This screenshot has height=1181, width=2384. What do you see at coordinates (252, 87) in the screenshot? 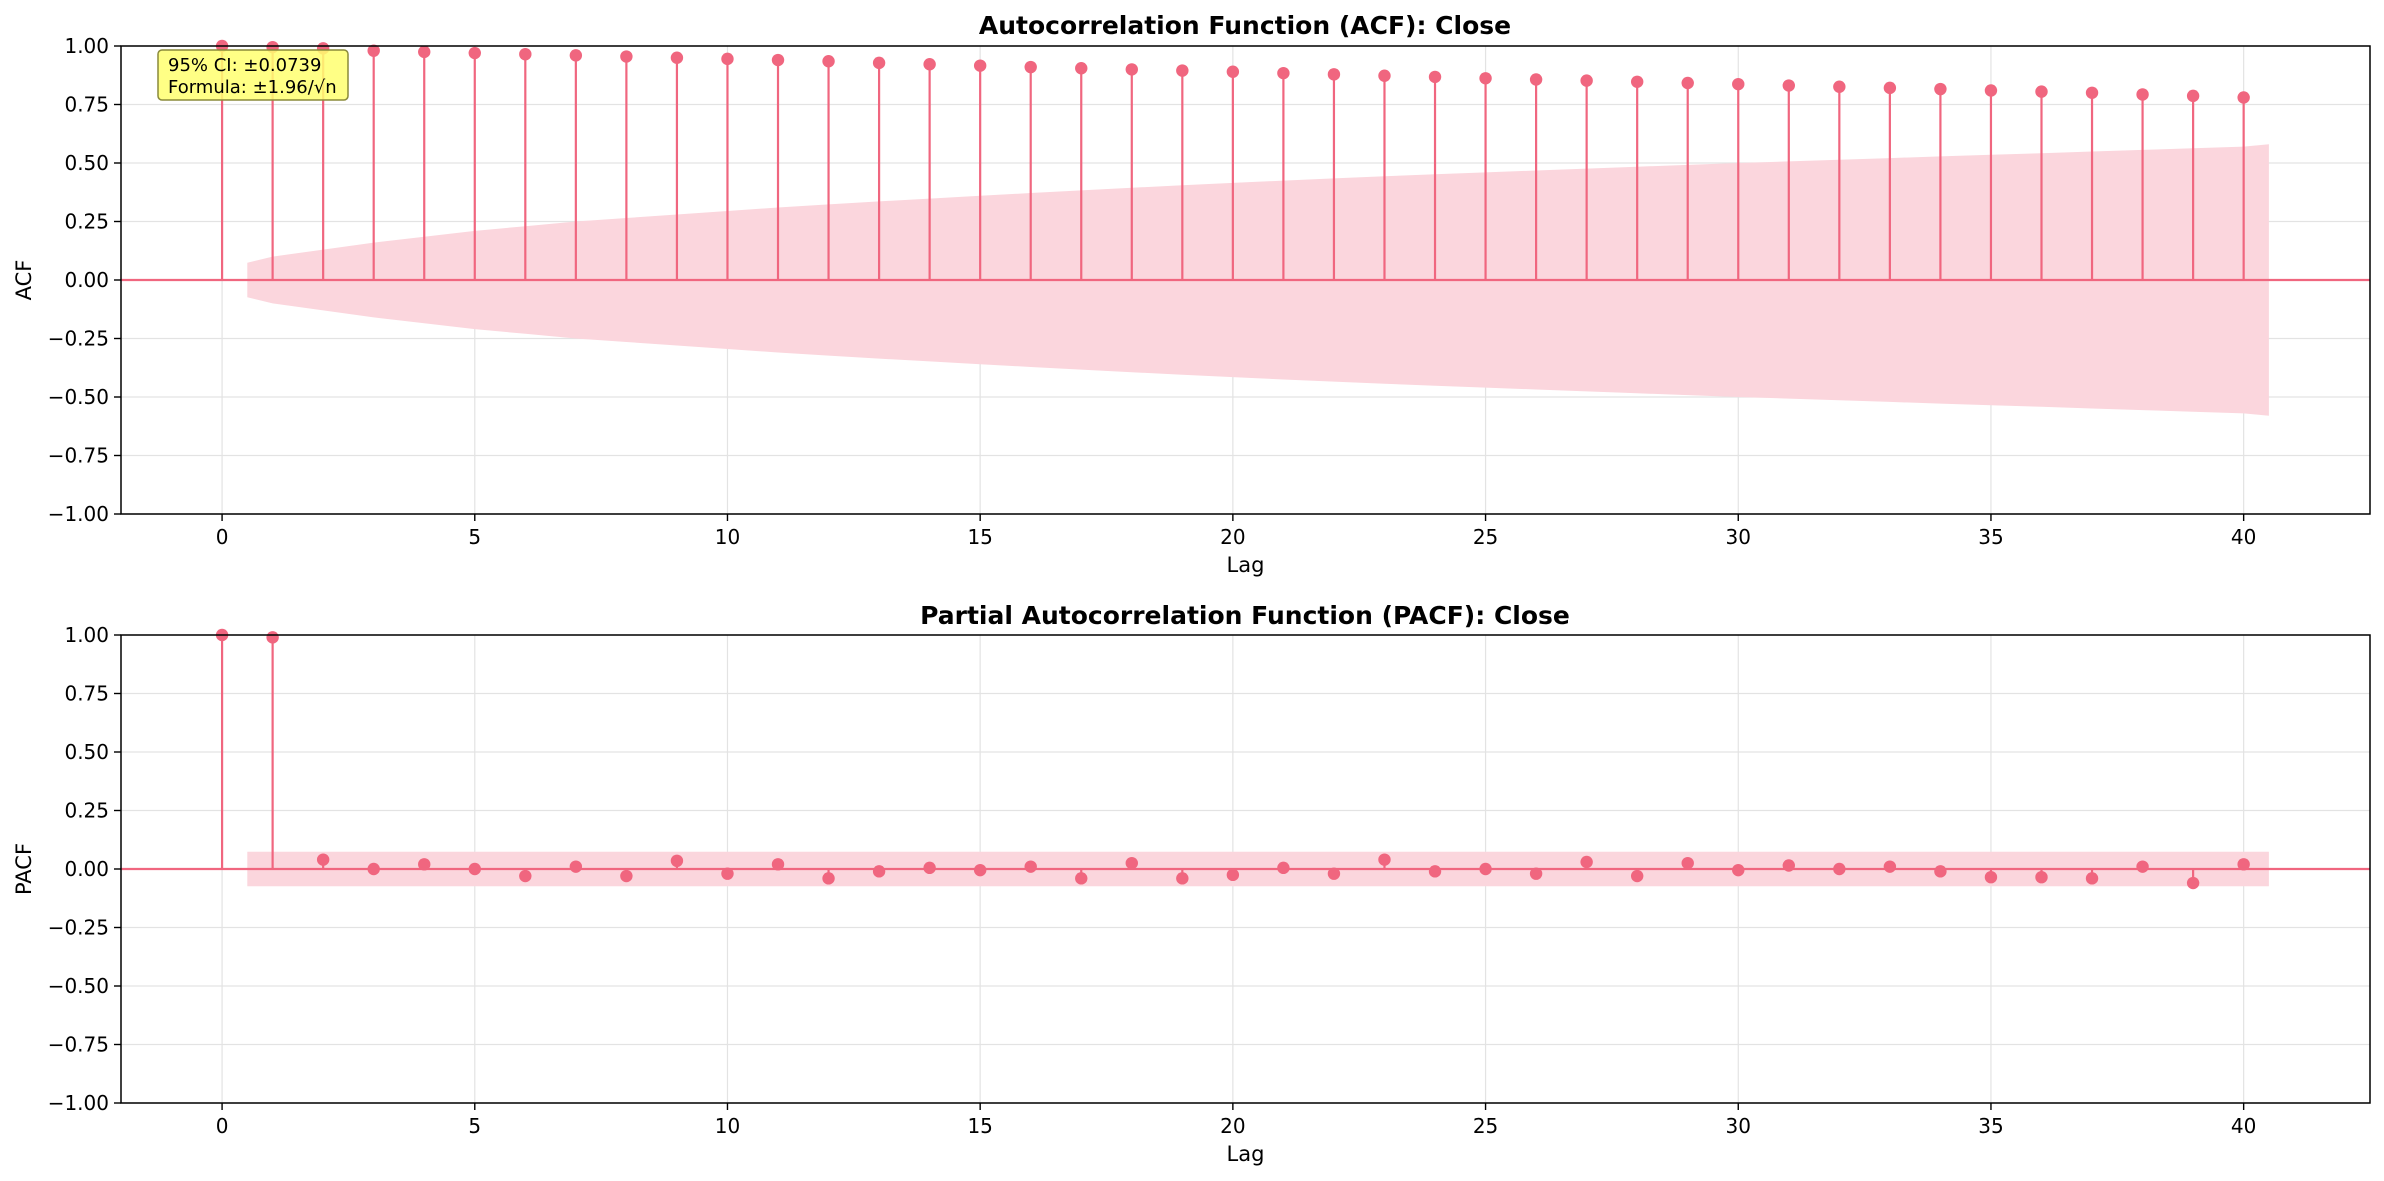
I see `ci-annotation-line2: Formula: ±1.96/√n` at bounding box center [252, 87].